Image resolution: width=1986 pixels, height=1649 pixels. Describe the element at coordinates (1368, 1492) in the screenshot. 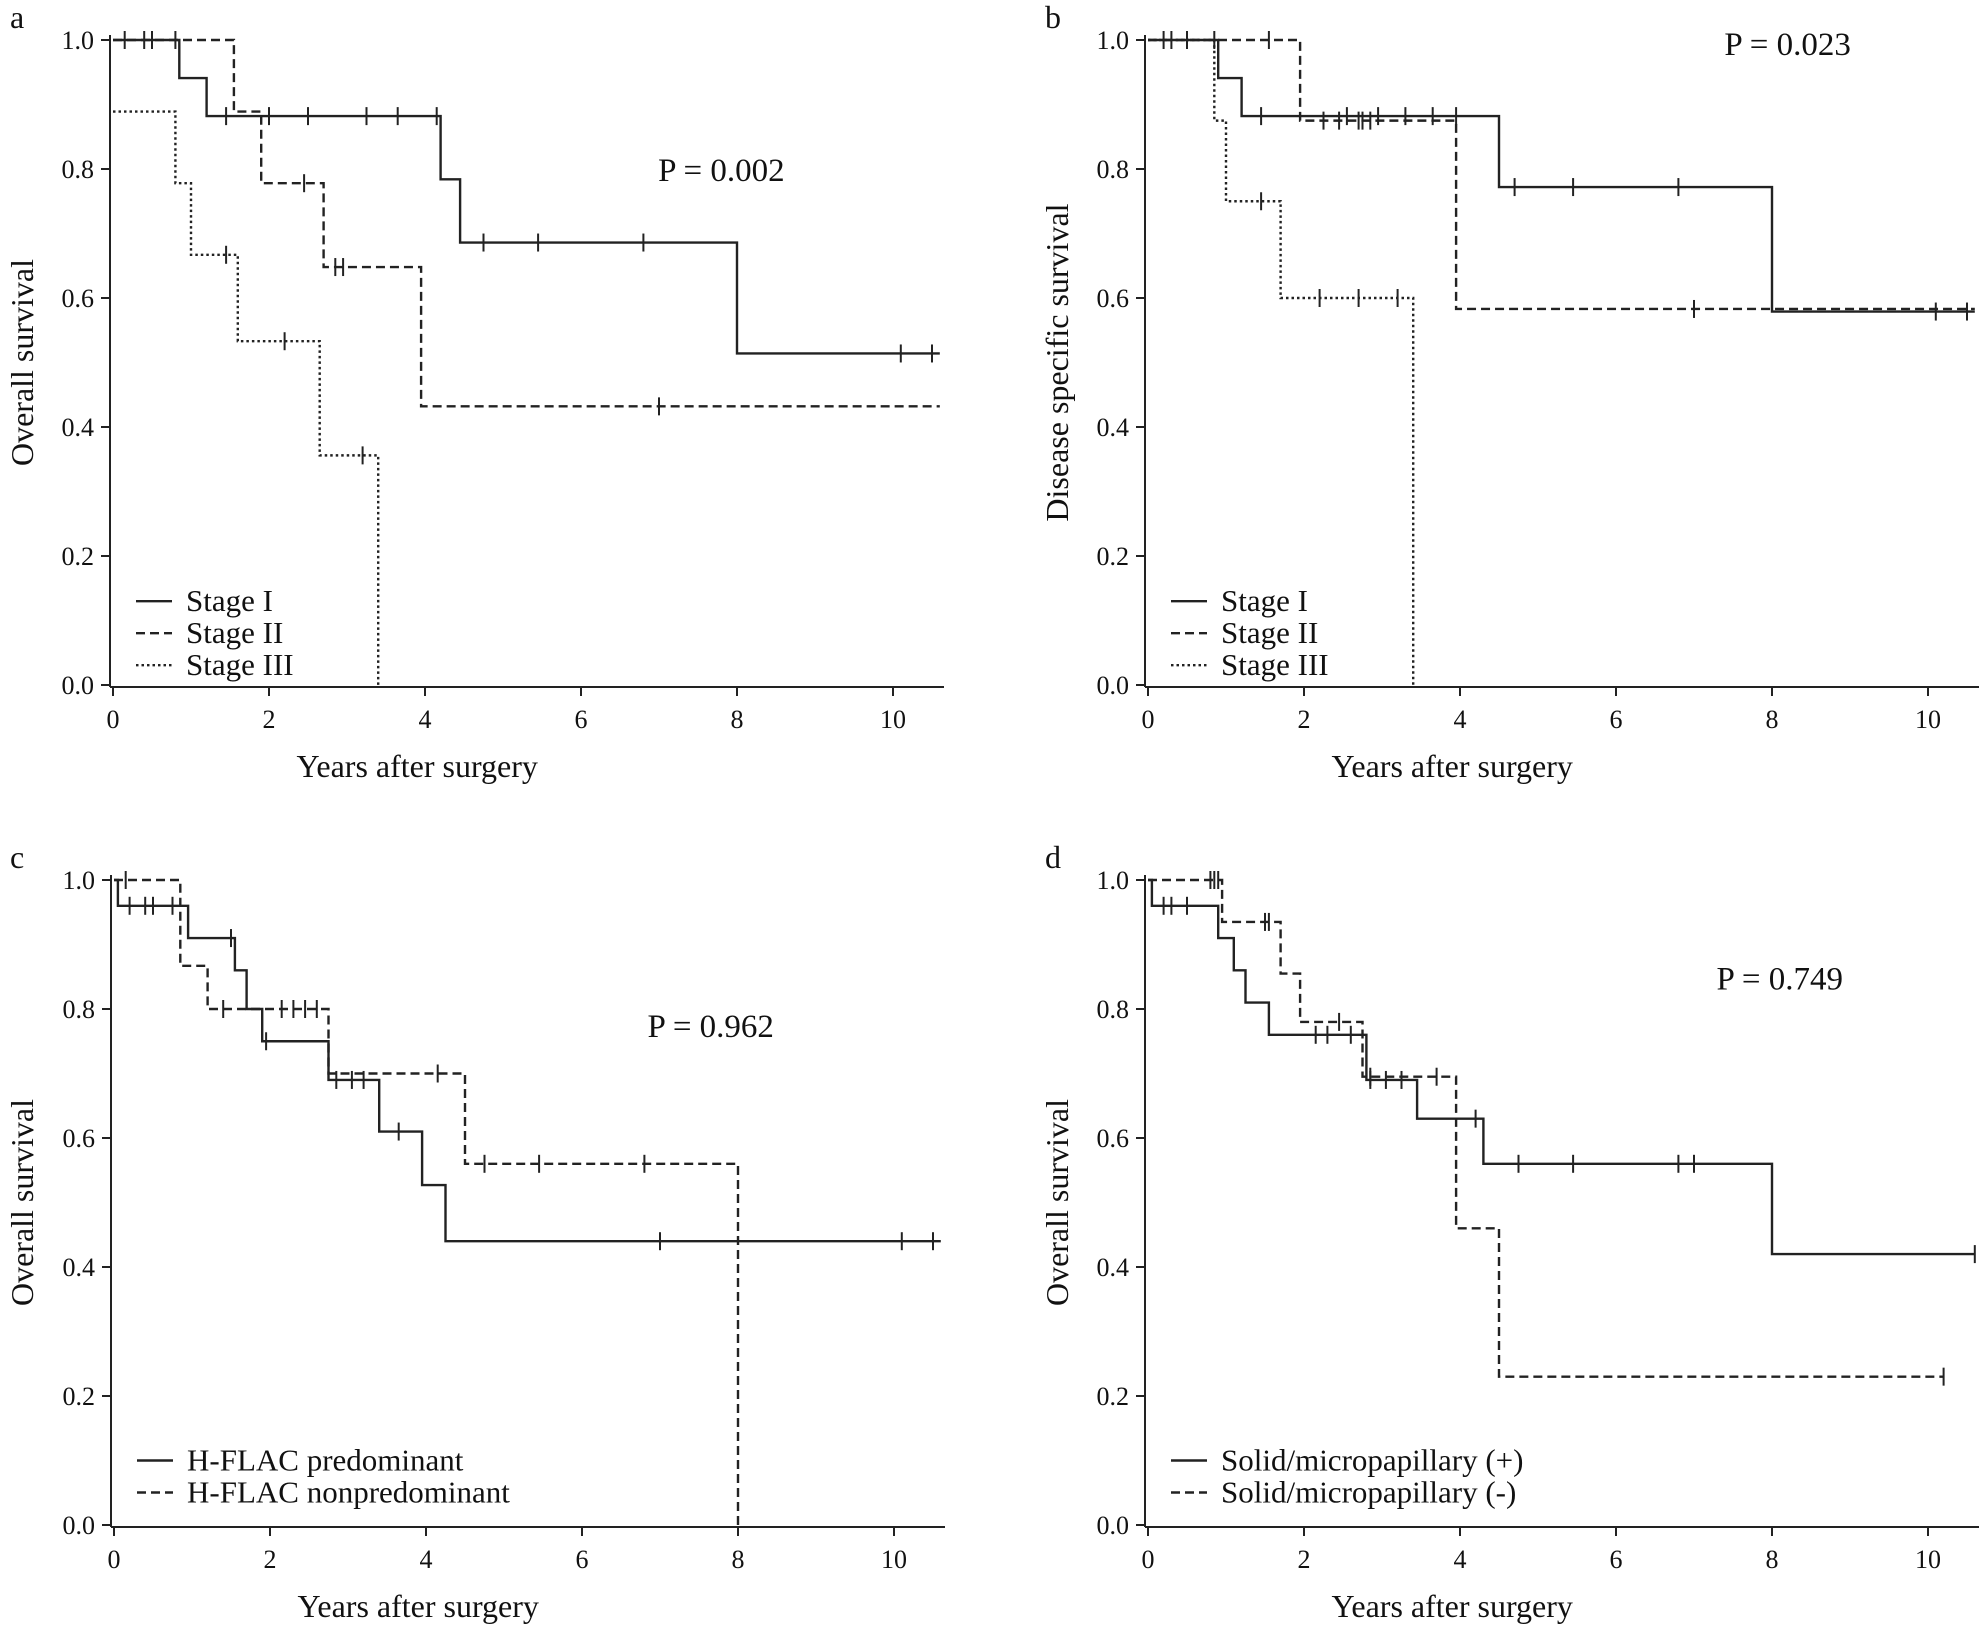

I see `legend-label: Solid/micropapillary (-)` at that location.